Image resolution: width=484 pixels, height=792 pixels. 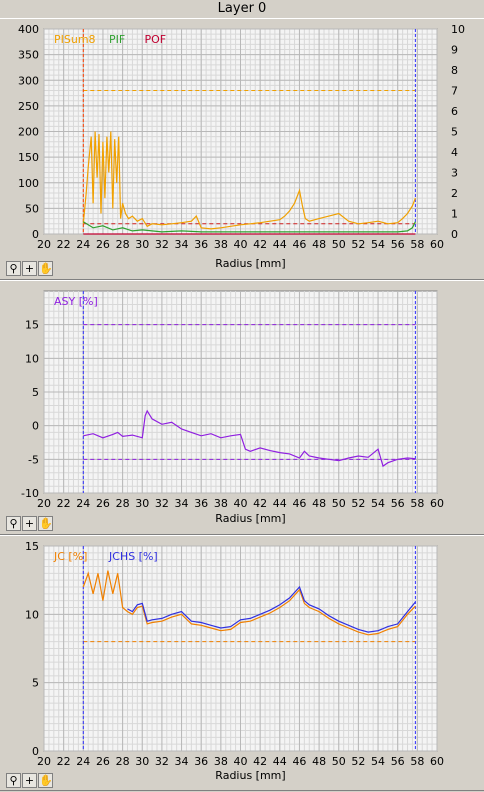 What do you see at coordinates (28, 183) in the screenshot?
I see `y-tick-label: 100` at bounding box center [28, 183].